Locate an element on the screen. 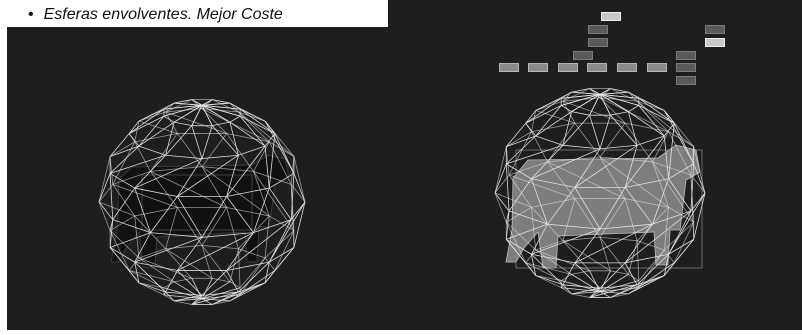  cow-bbox-left is located at coordinates (197, 202).